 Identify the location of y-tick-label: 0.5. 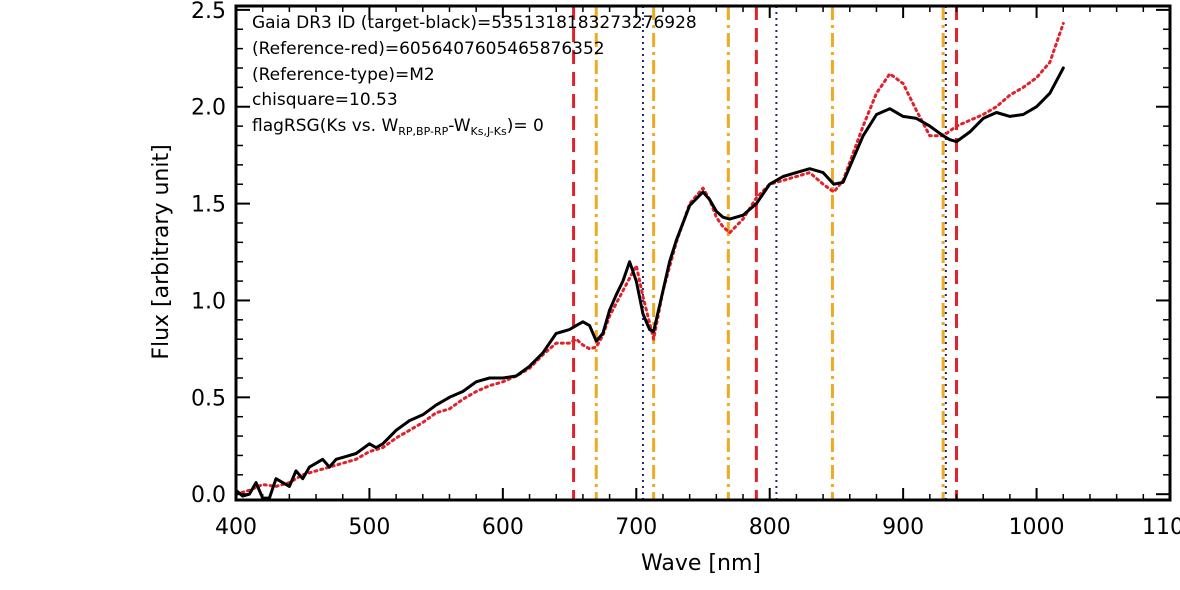
(208, 398).